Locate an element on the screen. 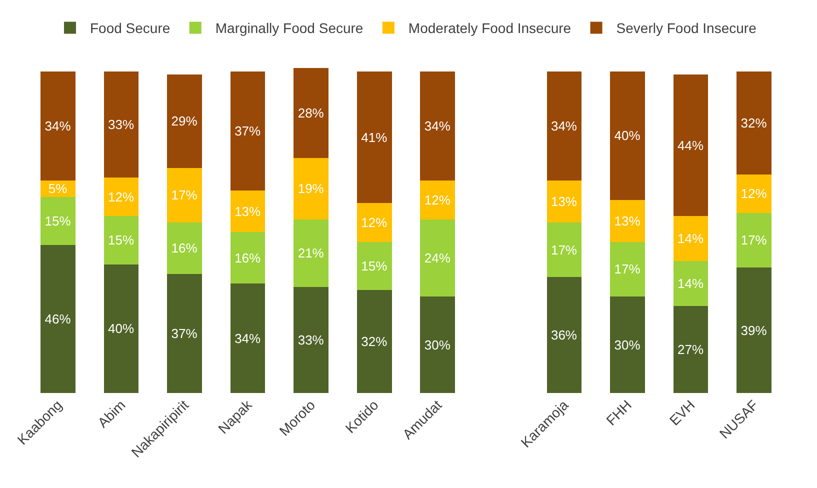 This screenshot has height=488, width=817. data-label: 29% is located at coordinates (184, 121).